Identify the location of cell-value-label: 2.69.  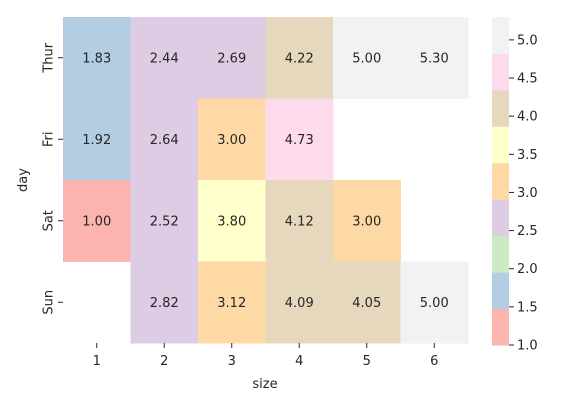
(231, 58).